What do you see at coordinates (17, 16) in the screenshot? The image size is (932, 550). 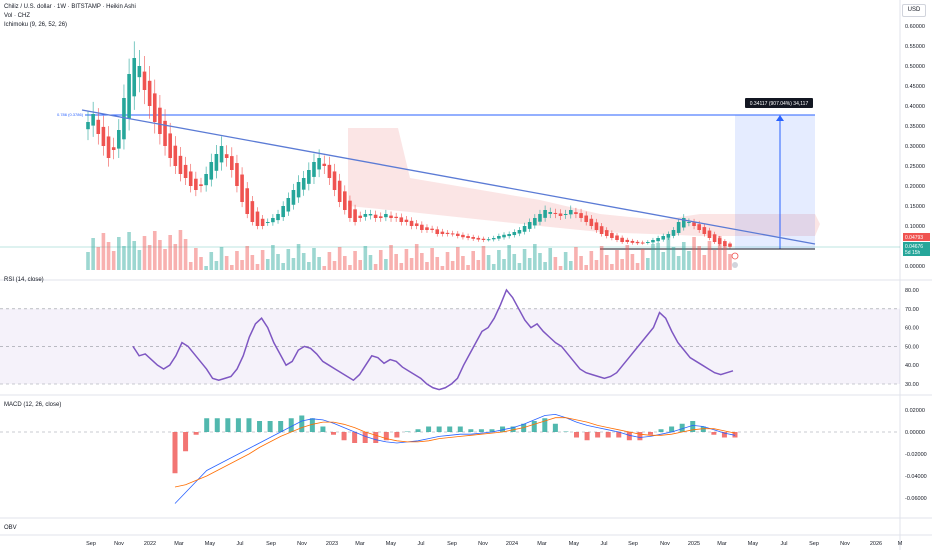 I see `volume-legend: Vol · CHZ` at bounding box center [17, 16].